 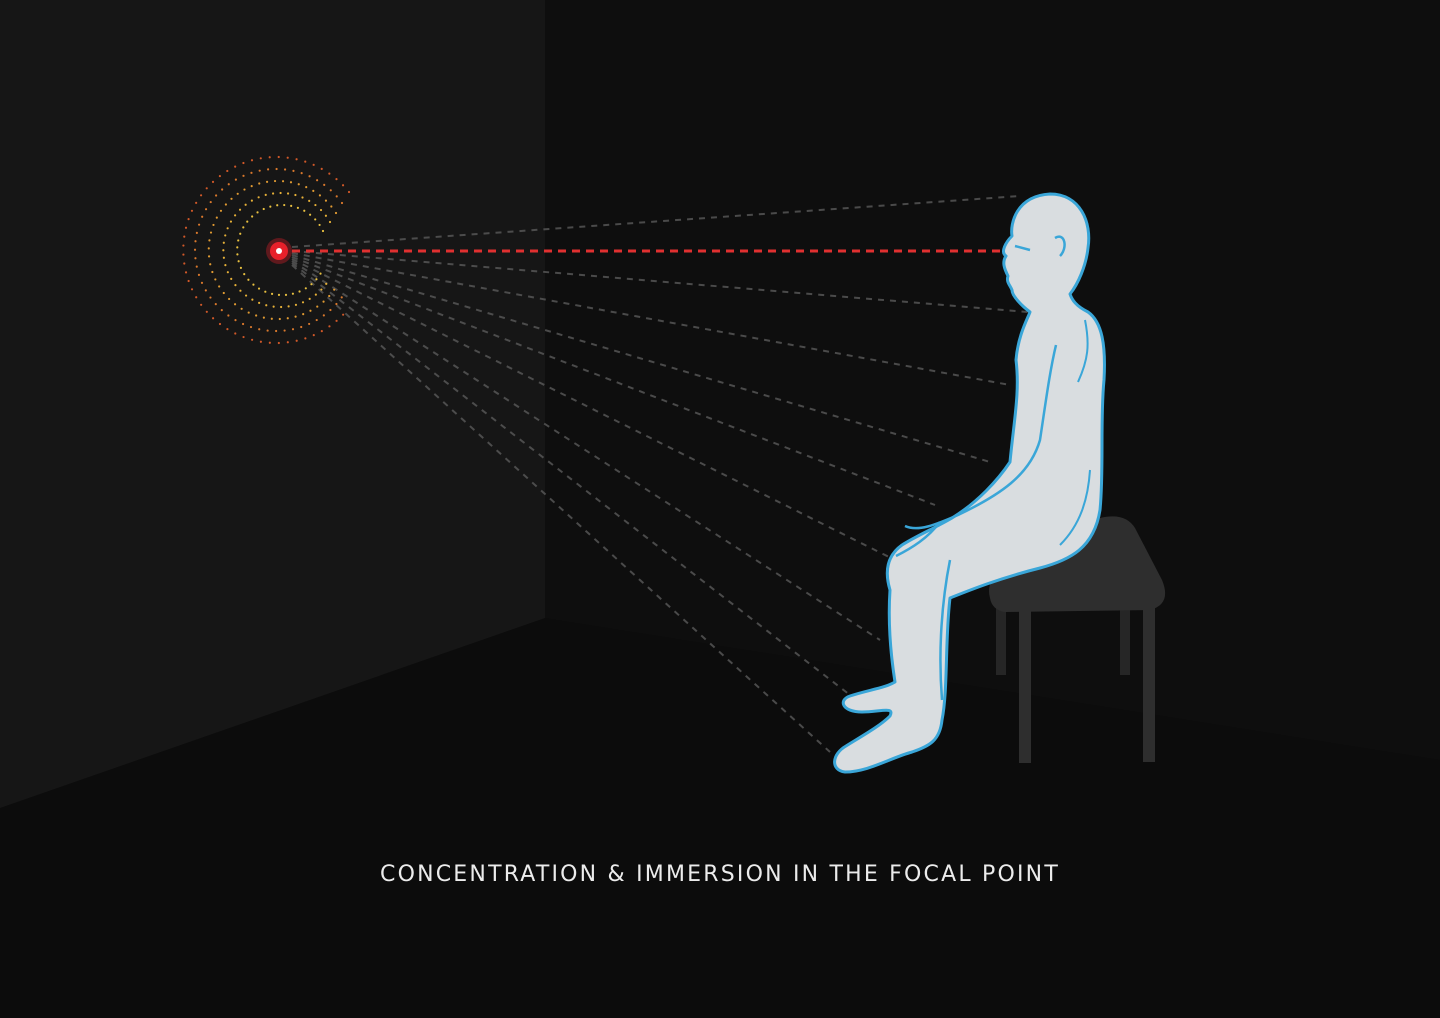 What do you see at coordinates (1060, 246) in the screenshot?
I see `figure-ear` at bounding box center [1060, 246].